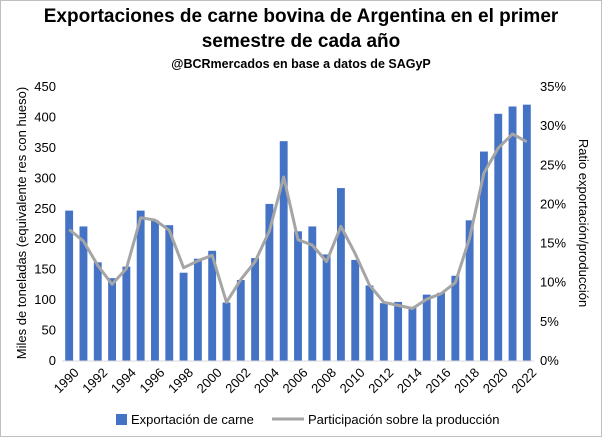 This screenshot has height=437, width=602. I want to click on x-tick-label: 2012, so click(380, 380).